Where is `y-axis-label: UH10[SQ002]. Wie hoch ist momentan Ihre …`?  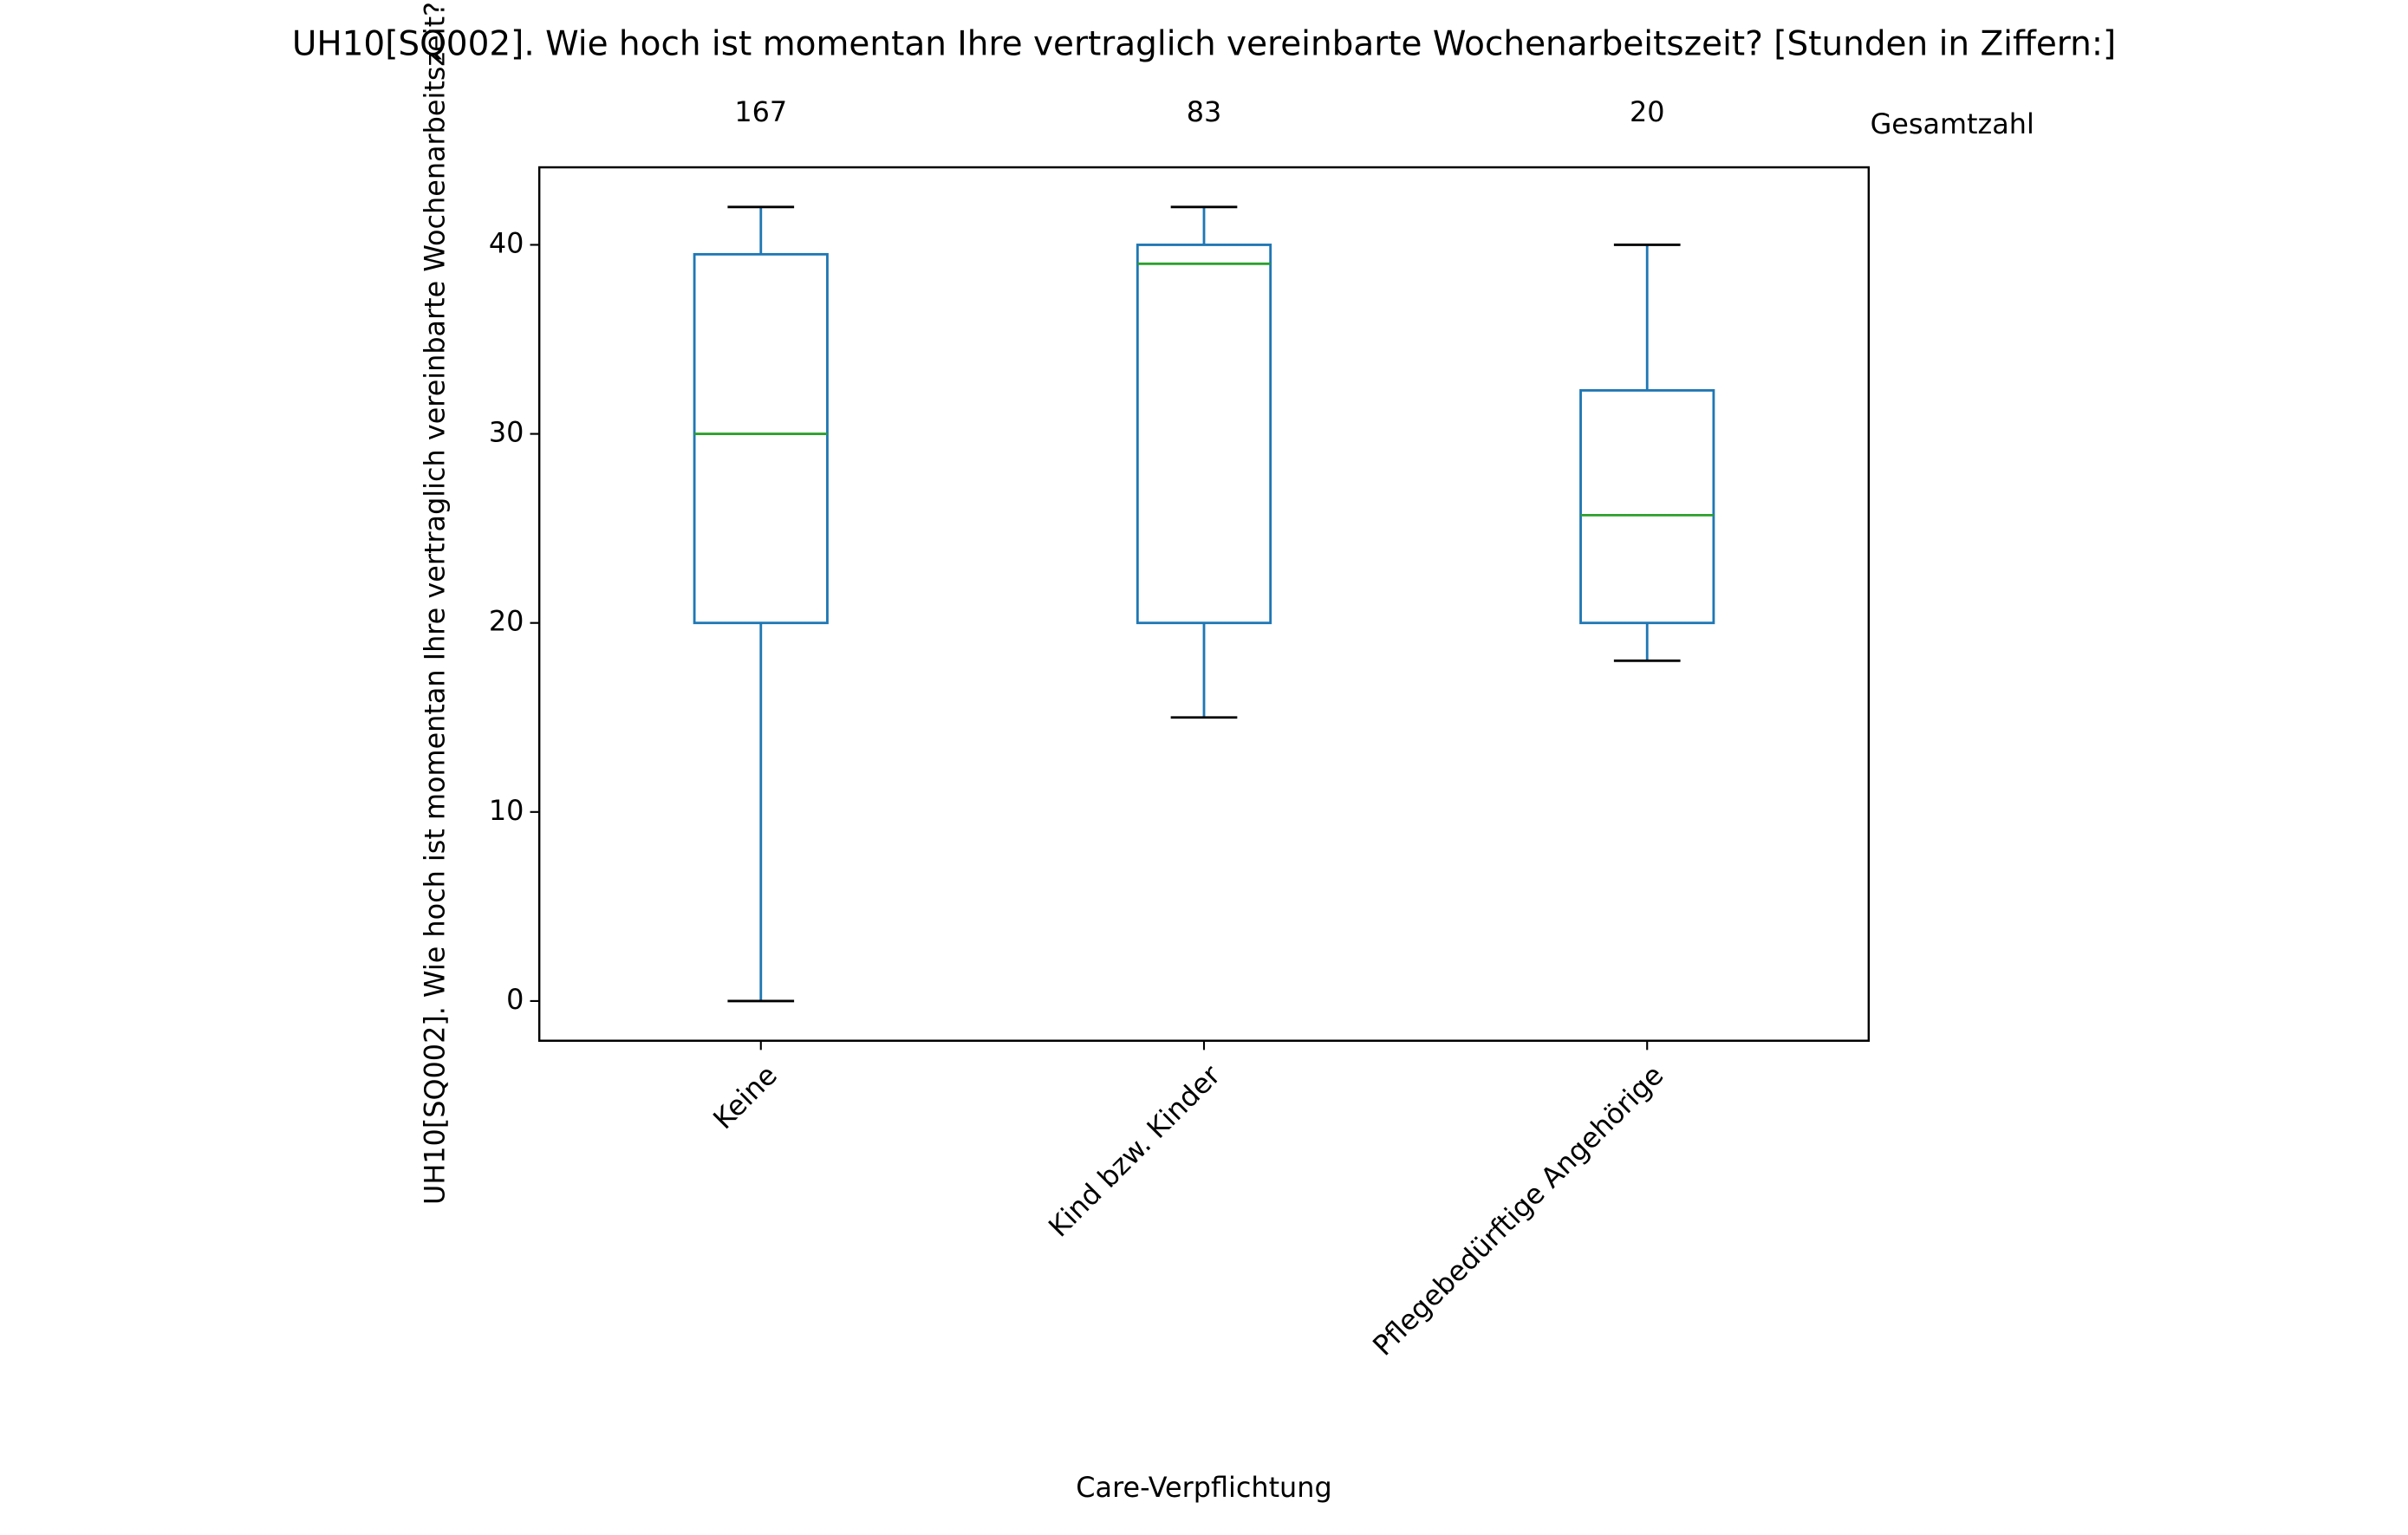
y-axis-label: UH10[SQ002]. Wie hoch ist momentan Ihre … is located at coordinates (435, 603).